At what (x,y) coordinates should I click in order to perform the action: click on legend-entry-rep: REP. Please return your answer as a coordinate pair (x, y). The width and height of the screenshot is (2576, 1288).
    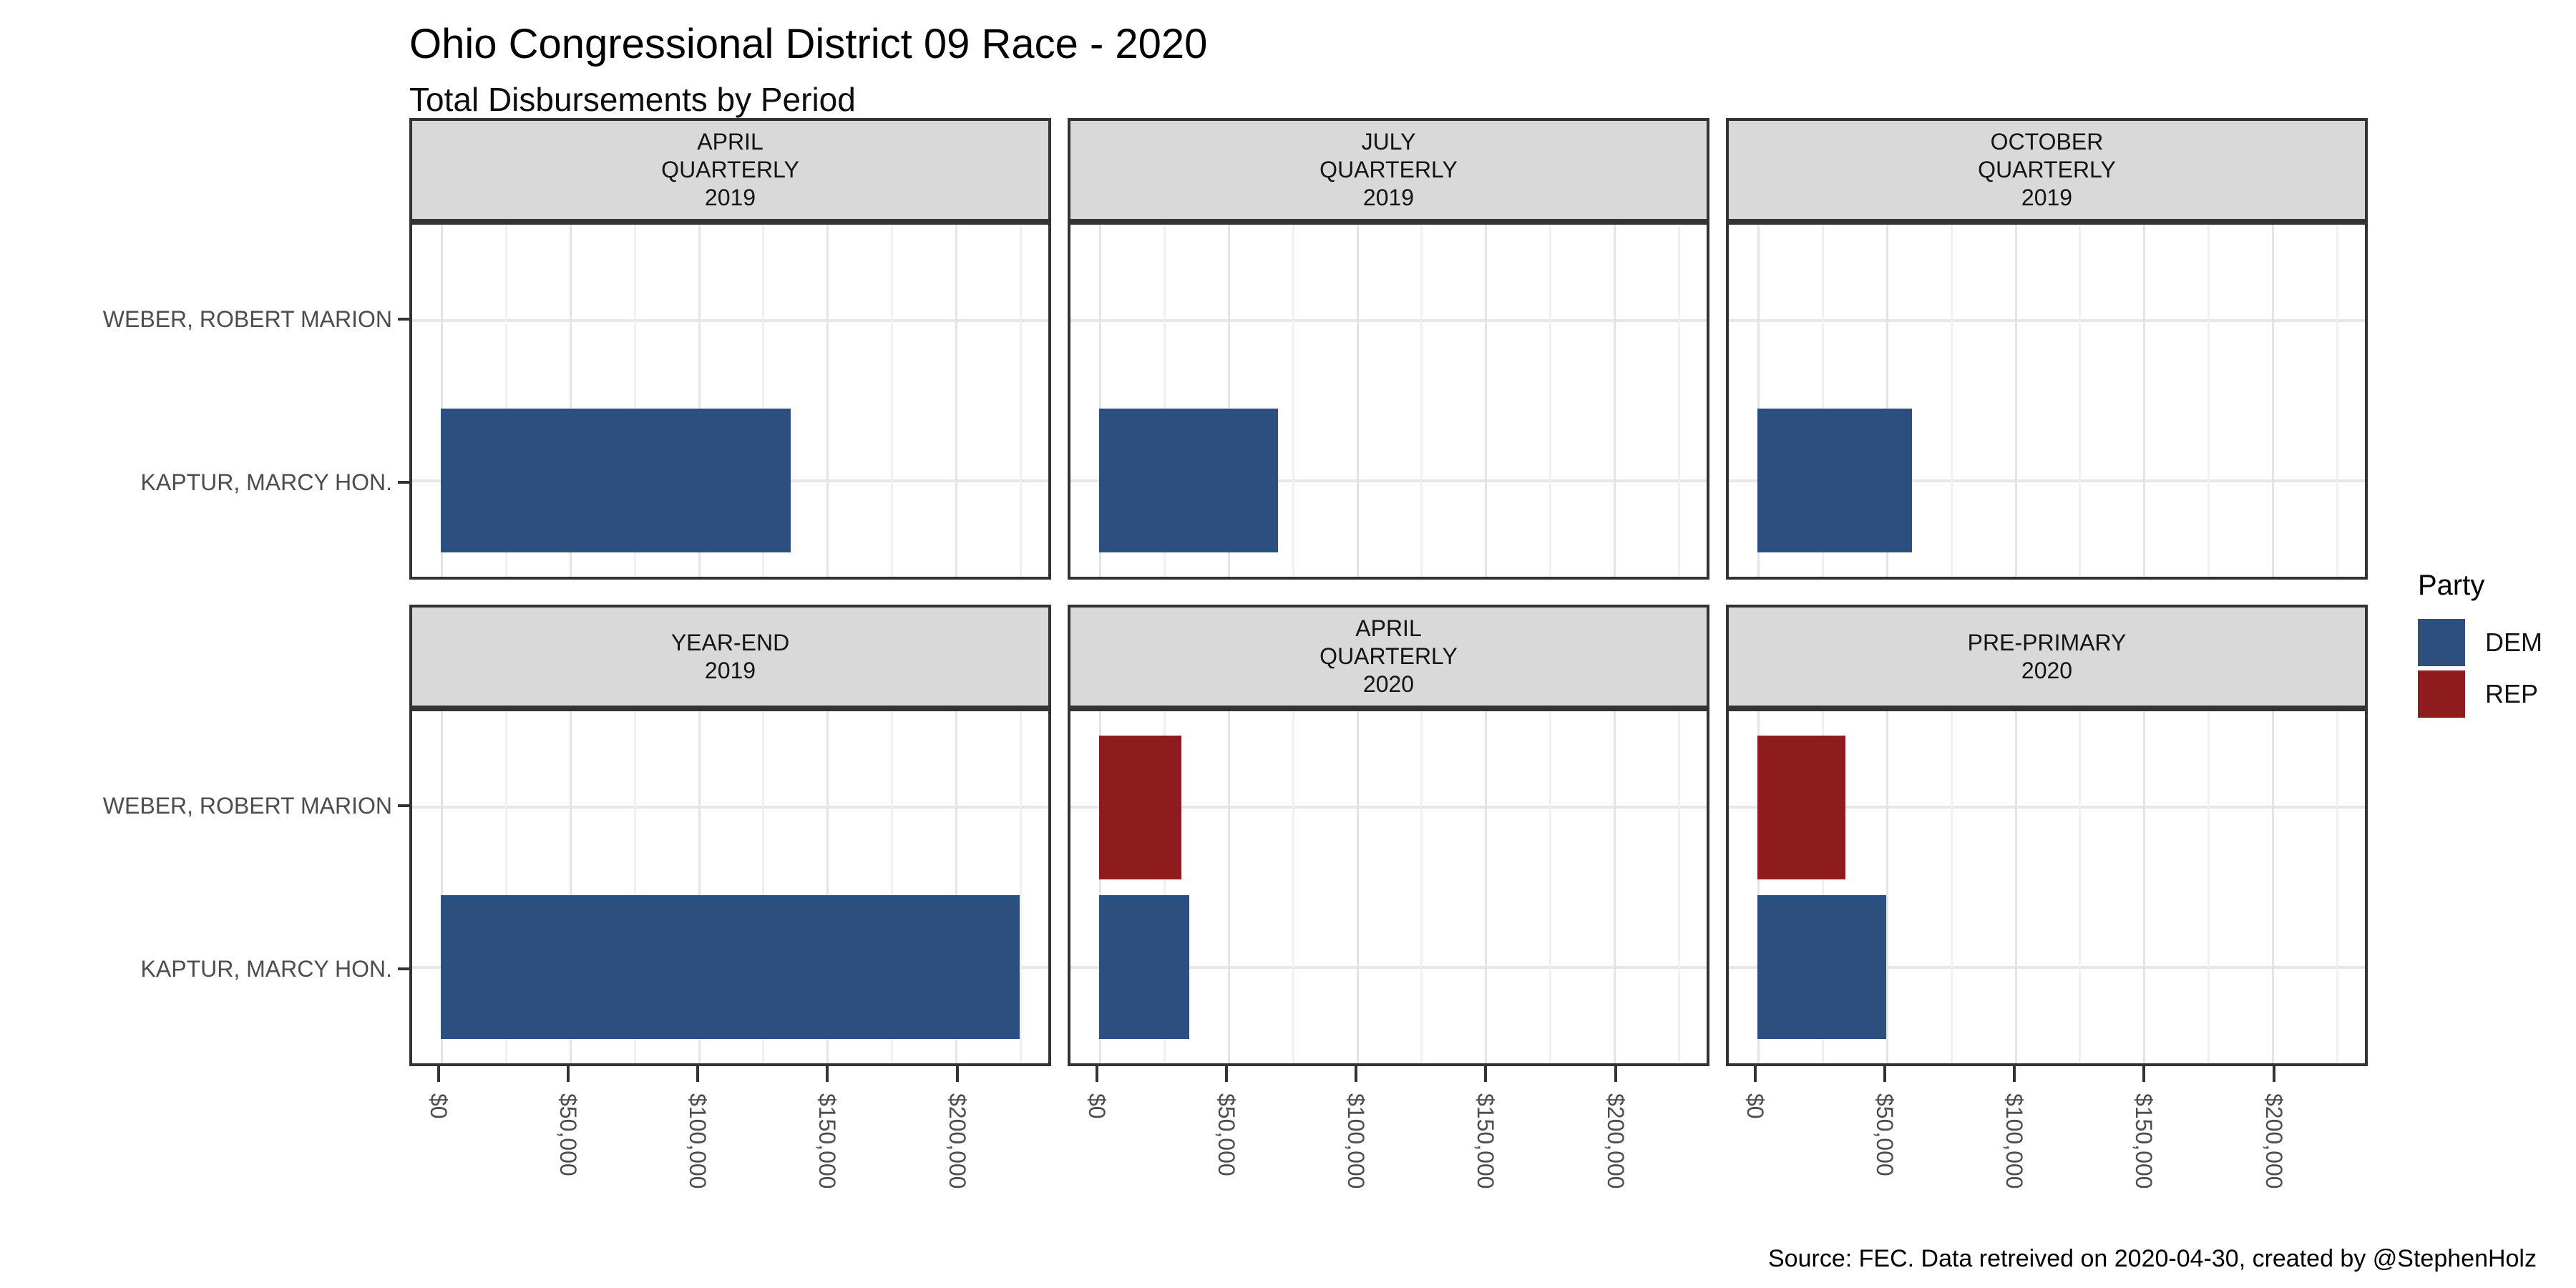
    Looking at the image, I should click on (2480, 694).